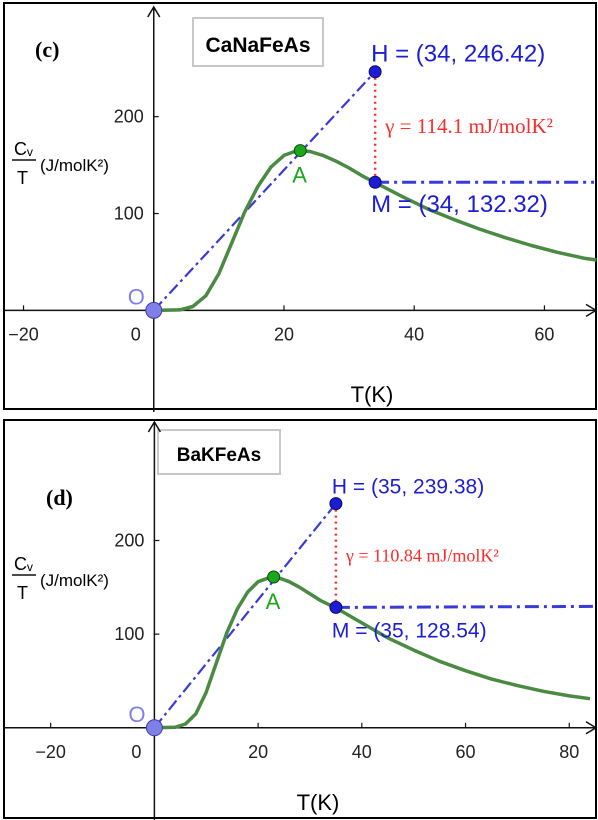 This screenshot has width=598, height=820. Describe the element at coordinates (336, 504) in the screenshot. I see `chart-d-point-h` at that location.